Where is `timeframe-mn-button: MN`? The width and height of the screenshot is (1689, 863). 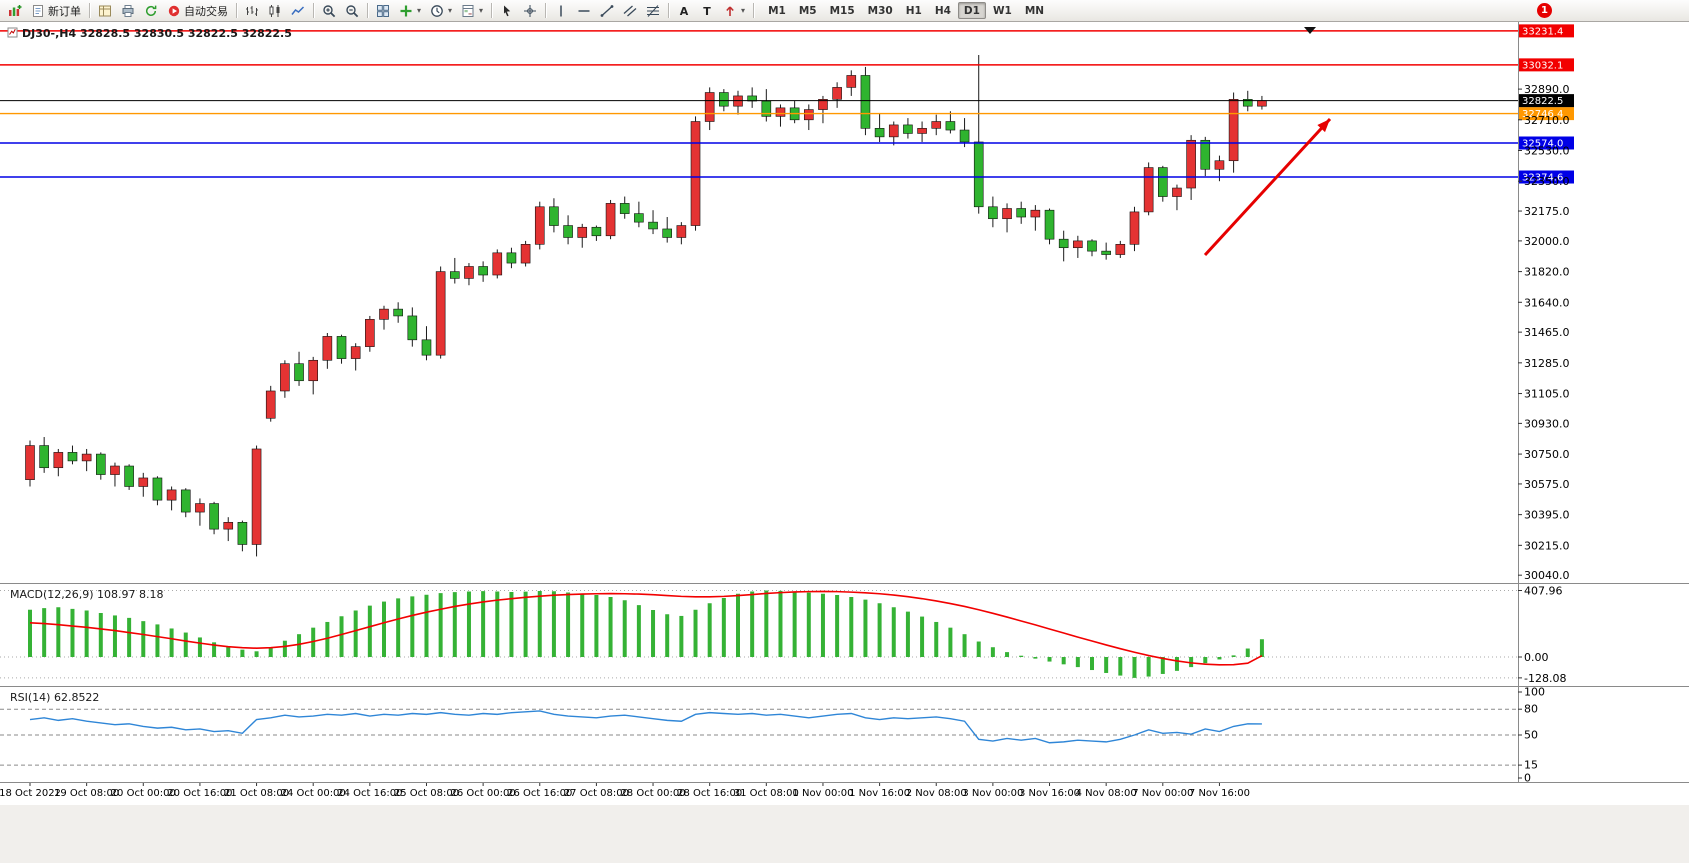 timeframe-mn-button: MN is located at coordinates (1034, 10).